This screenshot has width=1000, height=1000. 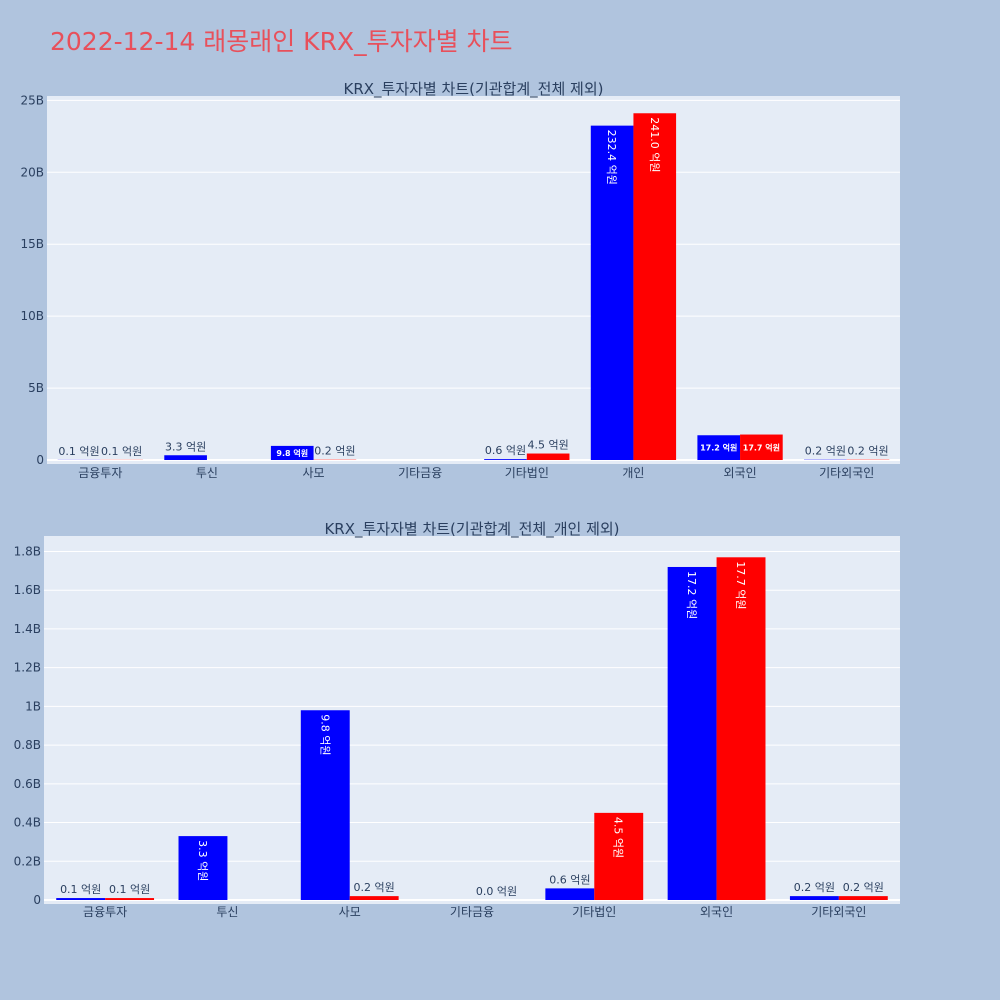 I want to click on chart-title: KRX_투자자별 차트(기관합계_전체_개인 제외), so click(x=471, y=529).